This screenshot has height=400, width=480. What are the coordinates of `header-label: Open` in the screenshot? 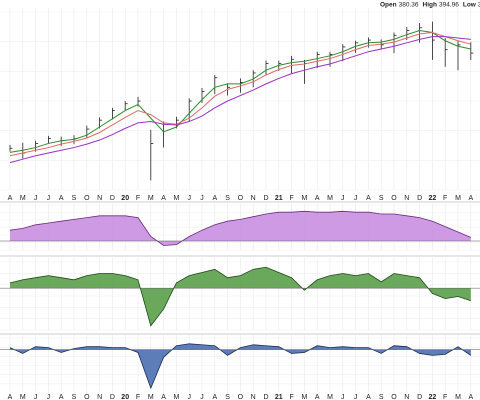 It's located at (388, 5).